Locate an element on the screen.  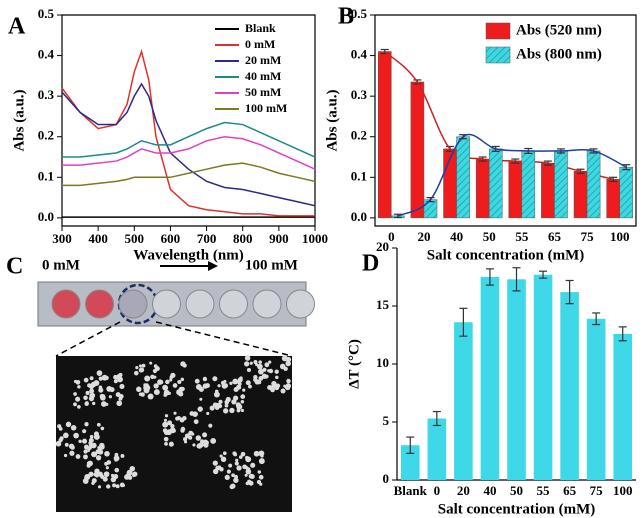
y-tick-label: 10 is located at coordinates (382, 362).